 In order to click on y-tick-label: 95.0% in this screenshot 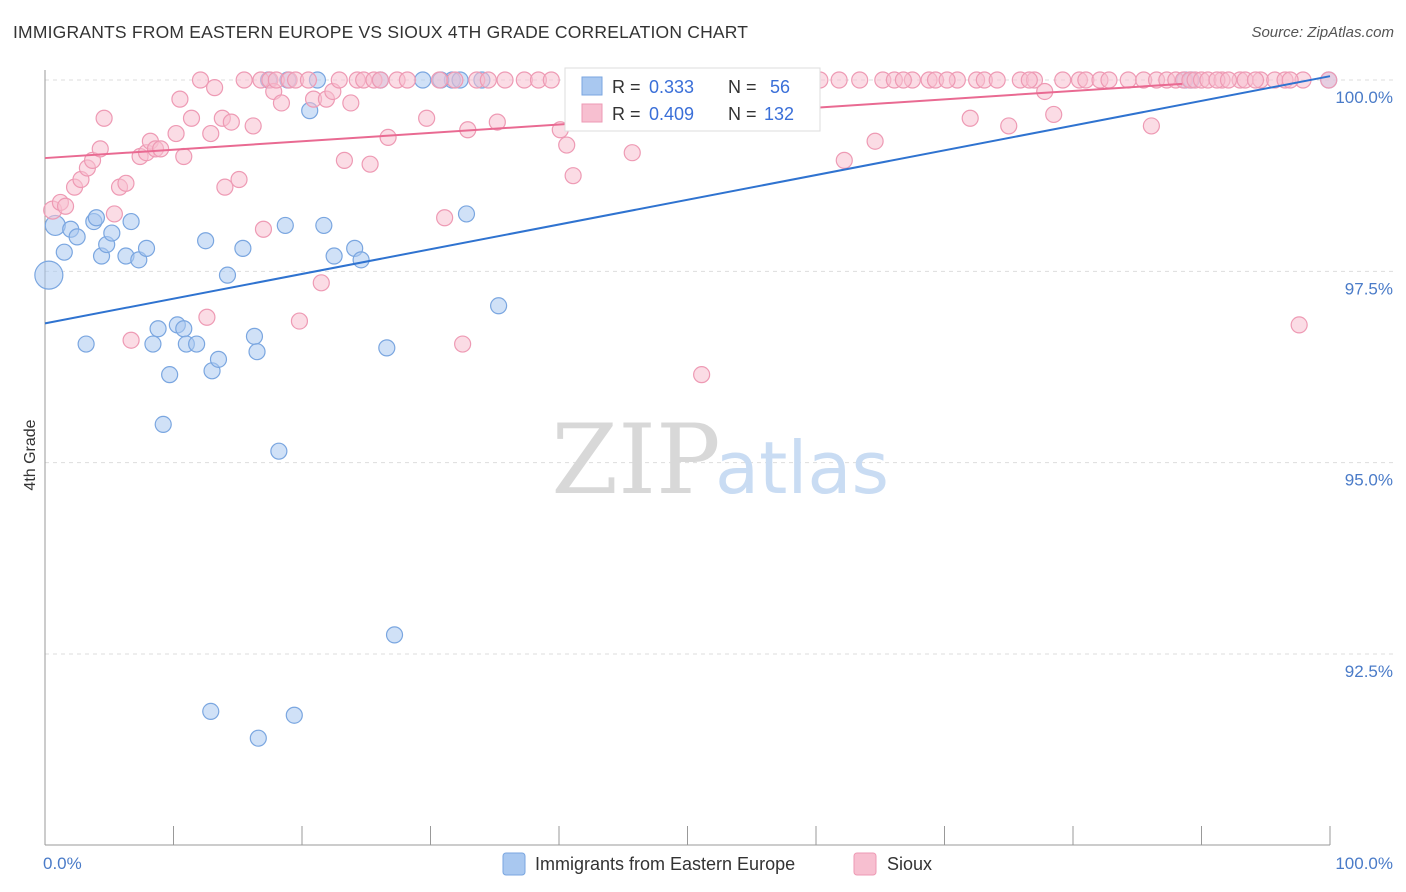, I will do `click(1369, 480)`.